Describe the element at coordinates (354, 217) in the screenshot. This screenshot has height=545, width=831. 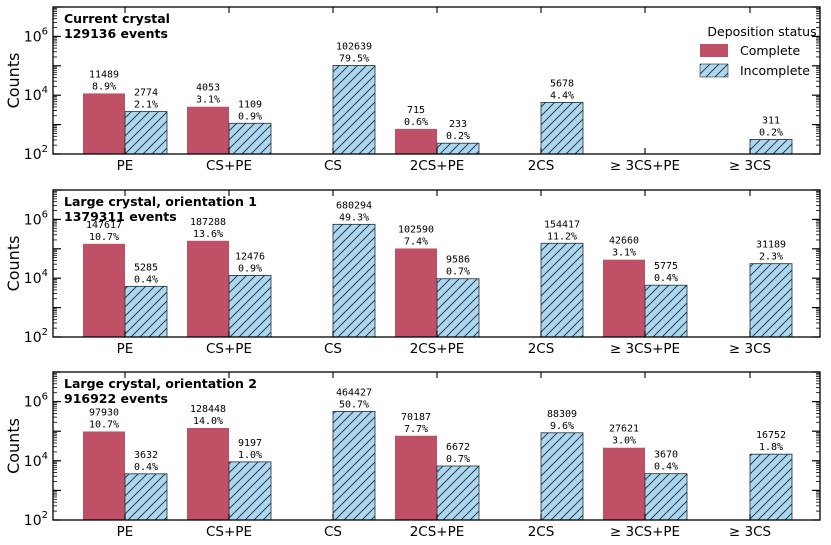
I see `data-label-percent: 49.3%` at that location.